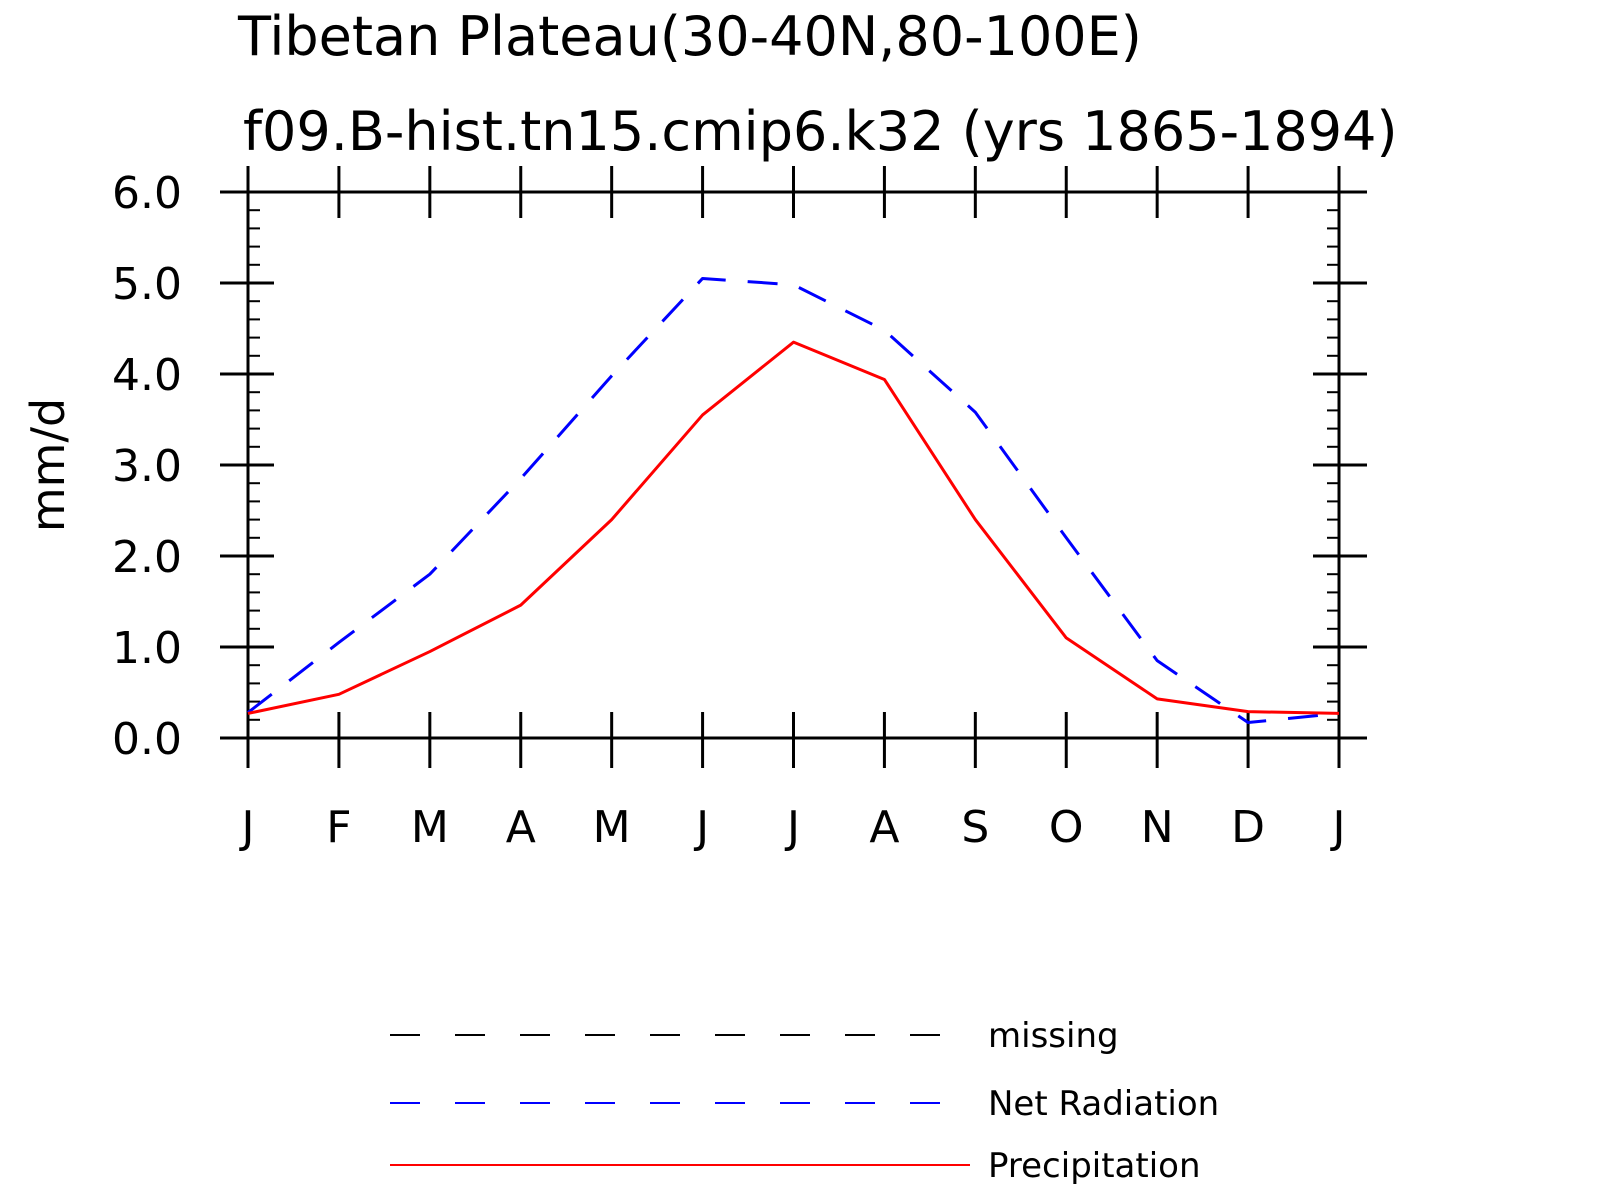 This screenshot has width=1620, height=1186. Describe the element at coordinates (338, 827) in the screenshot. I see `x-tick-label: F` at that location.